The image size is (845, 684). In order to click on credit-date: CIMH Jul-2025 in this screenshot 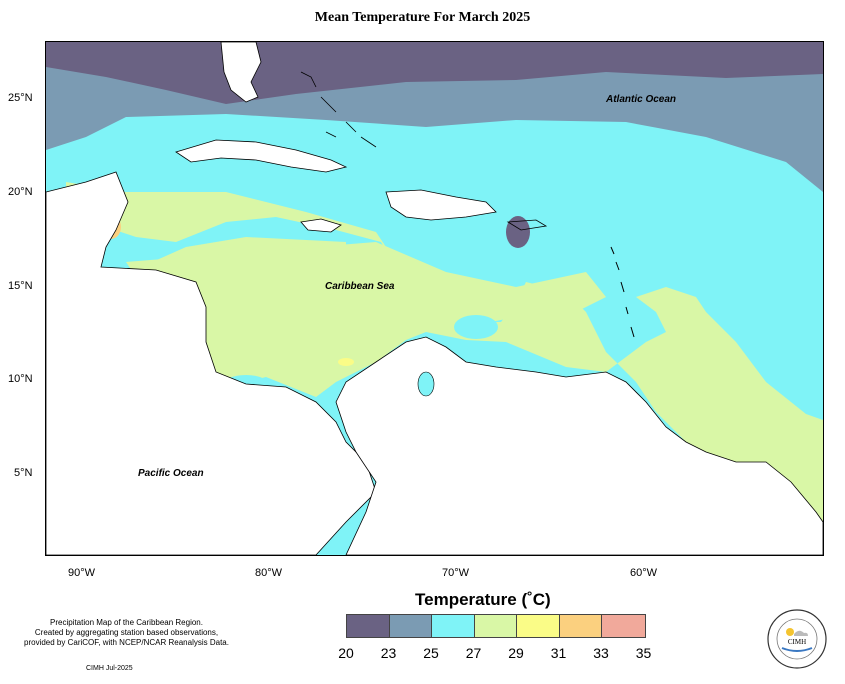, I will do `click(109, 668)`.